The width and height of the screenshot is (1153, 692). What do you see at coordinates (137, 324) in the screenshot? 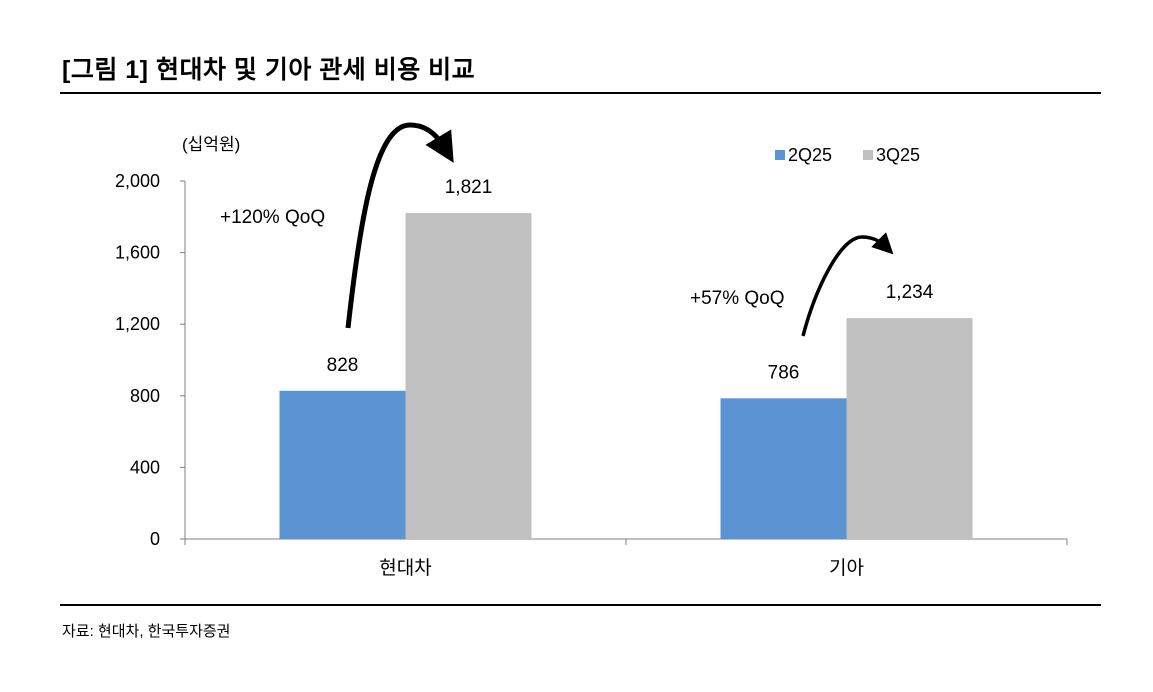
I see `y-tick-label: 1,200` at bounding box center [137, 324].